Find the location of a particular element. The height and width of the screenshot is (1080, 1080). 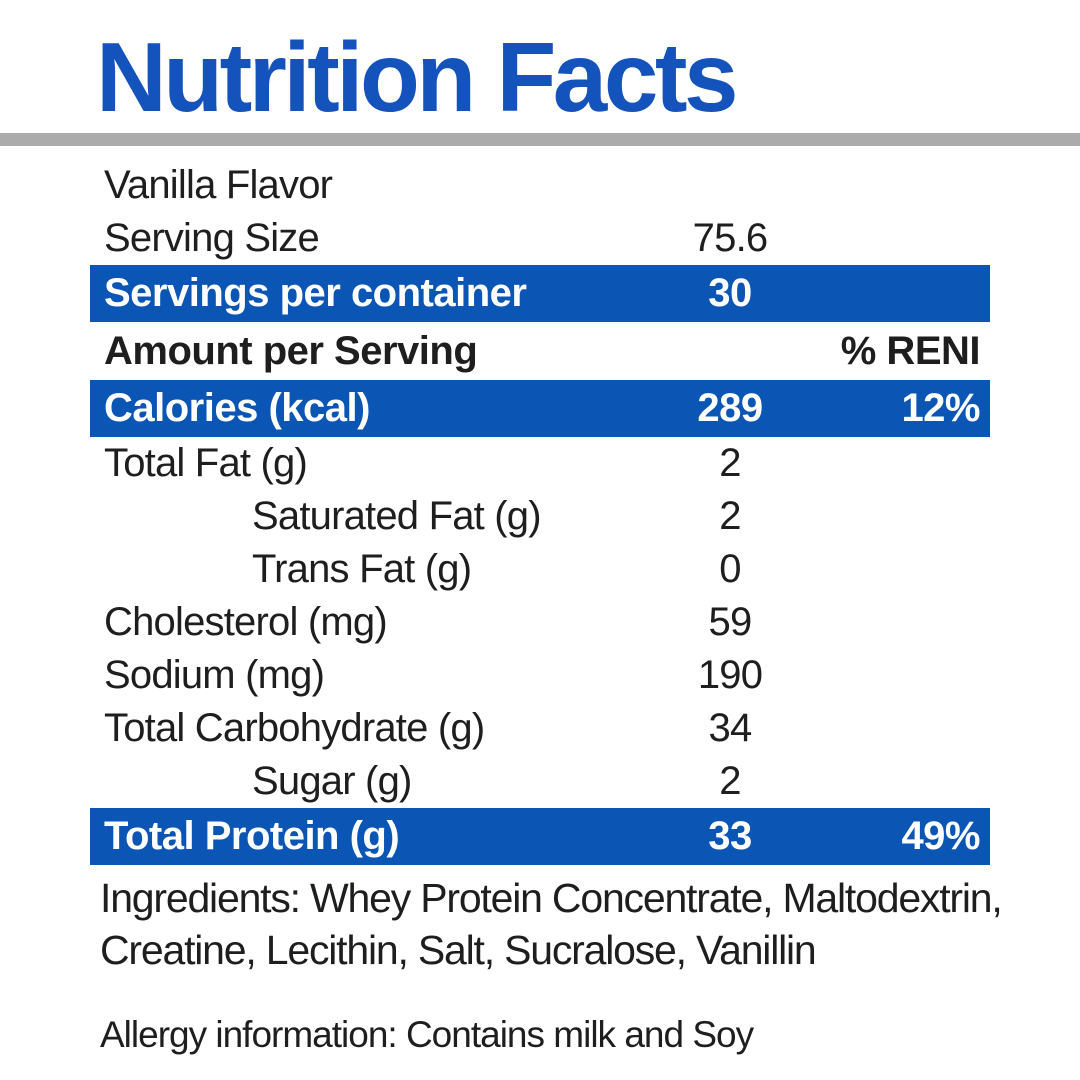

row-label: Total Protein (g) is located at coordinates (252, 836).